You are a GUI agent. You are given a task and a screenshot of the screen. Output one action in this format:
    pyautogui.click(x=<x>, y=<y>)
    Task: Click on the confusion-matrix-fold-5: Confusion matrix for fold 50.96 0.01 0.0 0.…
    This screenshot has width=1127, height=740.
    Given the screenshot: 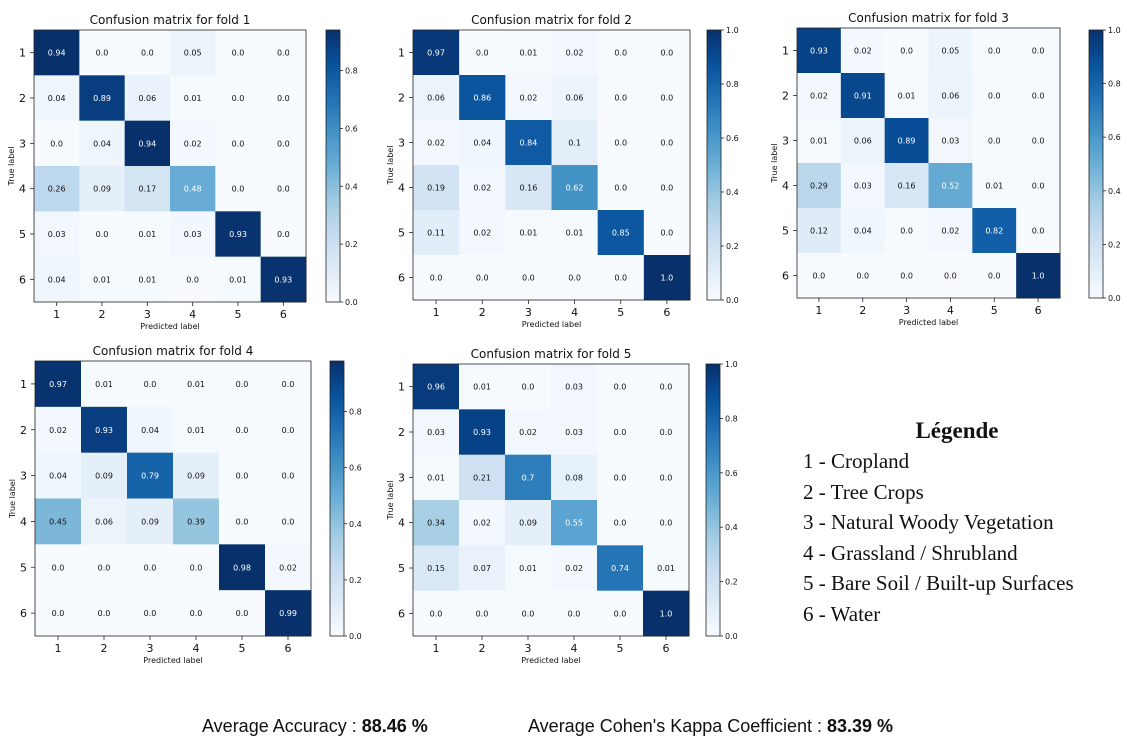 What is the action you would take?
    pyautogui.click(x=562, y=506)
    